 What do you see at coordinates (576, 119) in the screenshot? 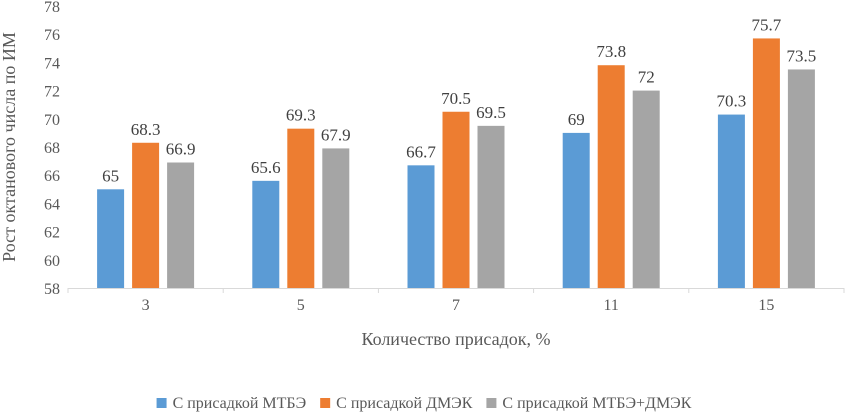
I see `data-label: 69` at bounding box center [576, 119].